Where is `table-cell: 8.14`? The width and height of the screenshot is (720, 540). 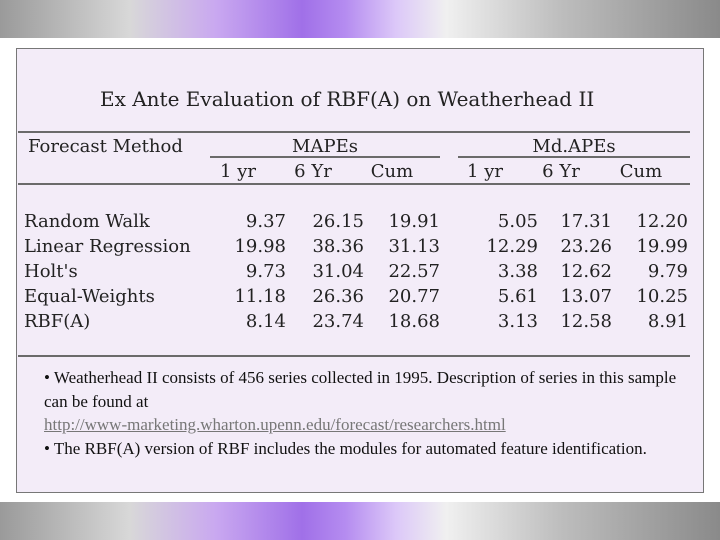 table-cell: 8.14 is located at coordinates (265, 321).